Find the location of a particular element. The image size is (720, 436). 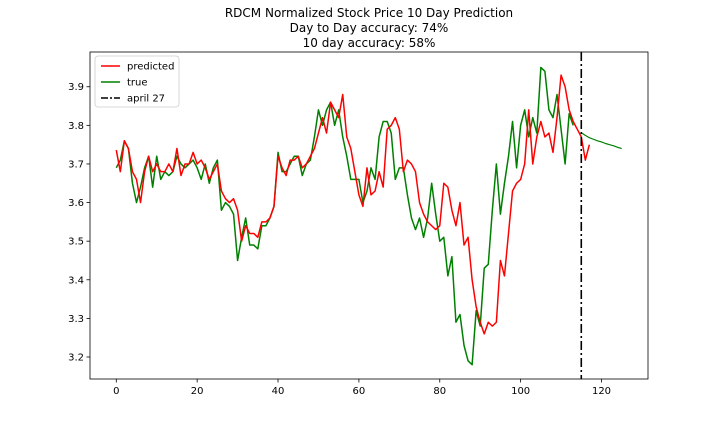

x-tick-label: 80 is located at coordinates (439, 391).